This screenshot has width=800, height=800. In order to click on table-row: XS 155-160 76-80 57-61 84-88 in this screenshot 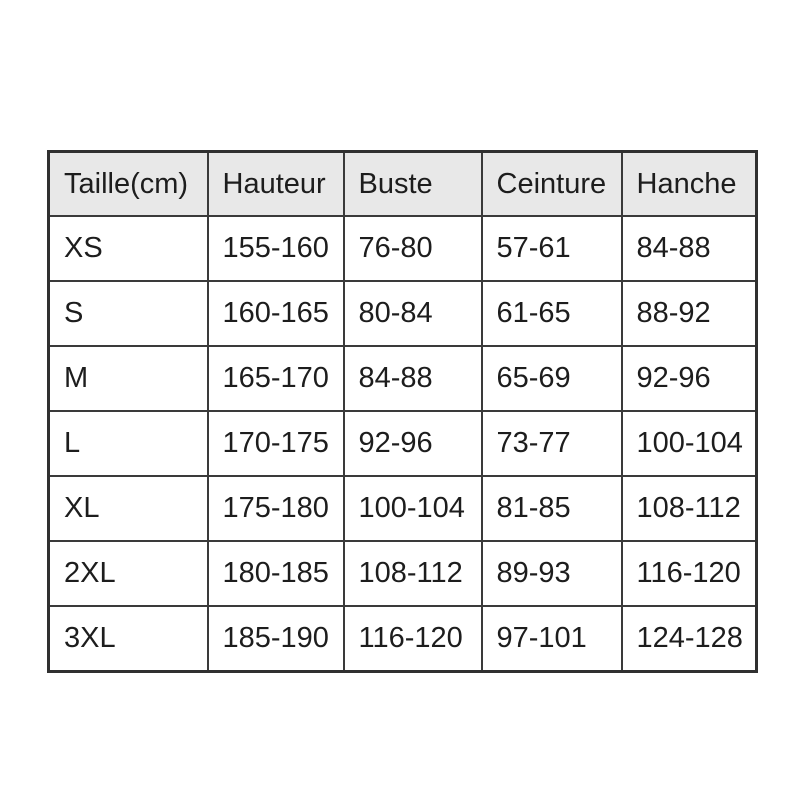, I will do `click(402, 248)`.